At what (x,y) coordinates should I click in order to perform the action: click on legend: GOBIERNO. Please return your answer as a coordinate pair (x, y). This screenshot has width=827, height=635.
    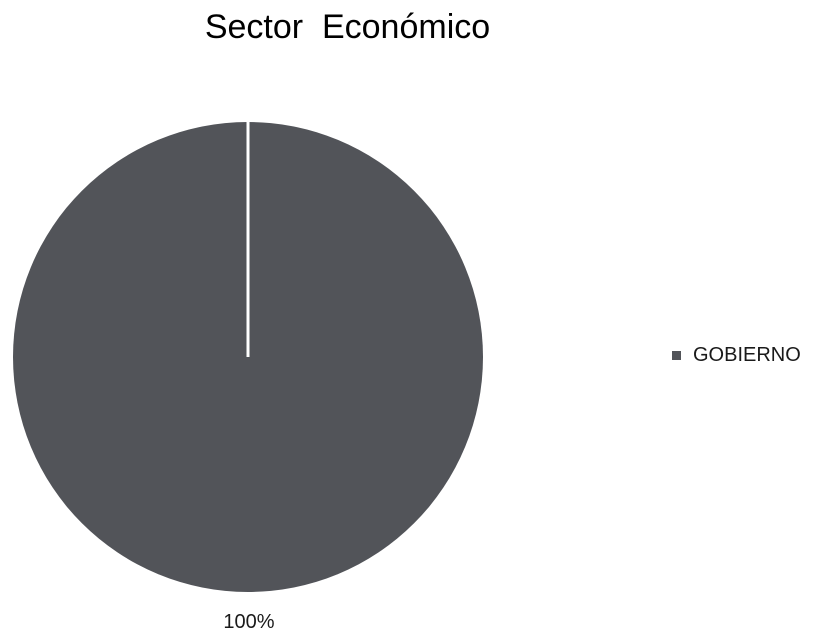
    Looking at the image, I should click on (736, 355).